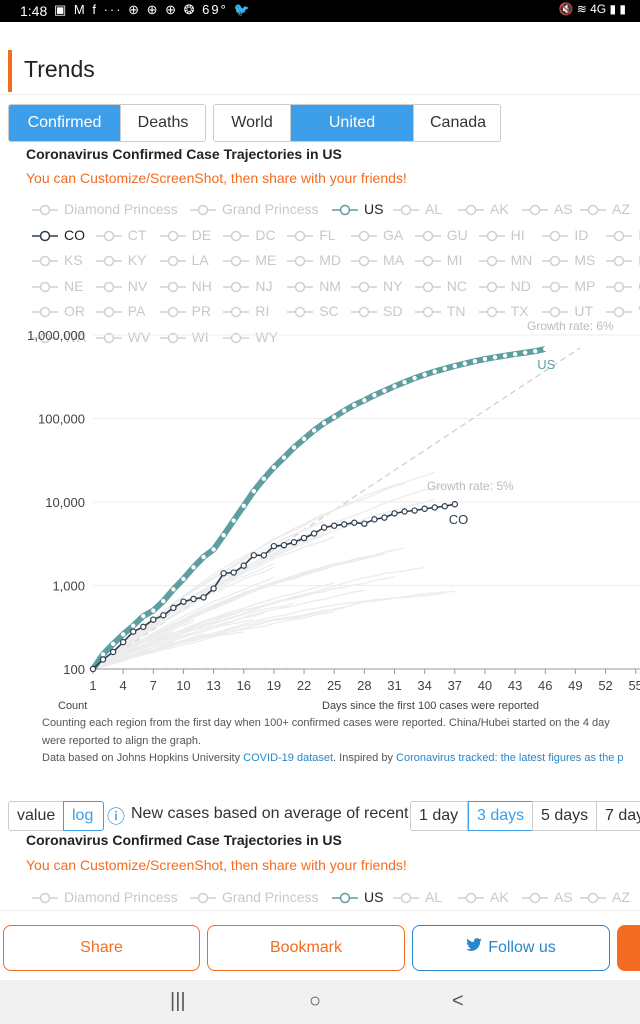 This screenshot has height=1024, width=640. What do you see at coordinates (36, 816) in the screenshot?
I see `scale-value-button: value` at bounding box center [36, 816].